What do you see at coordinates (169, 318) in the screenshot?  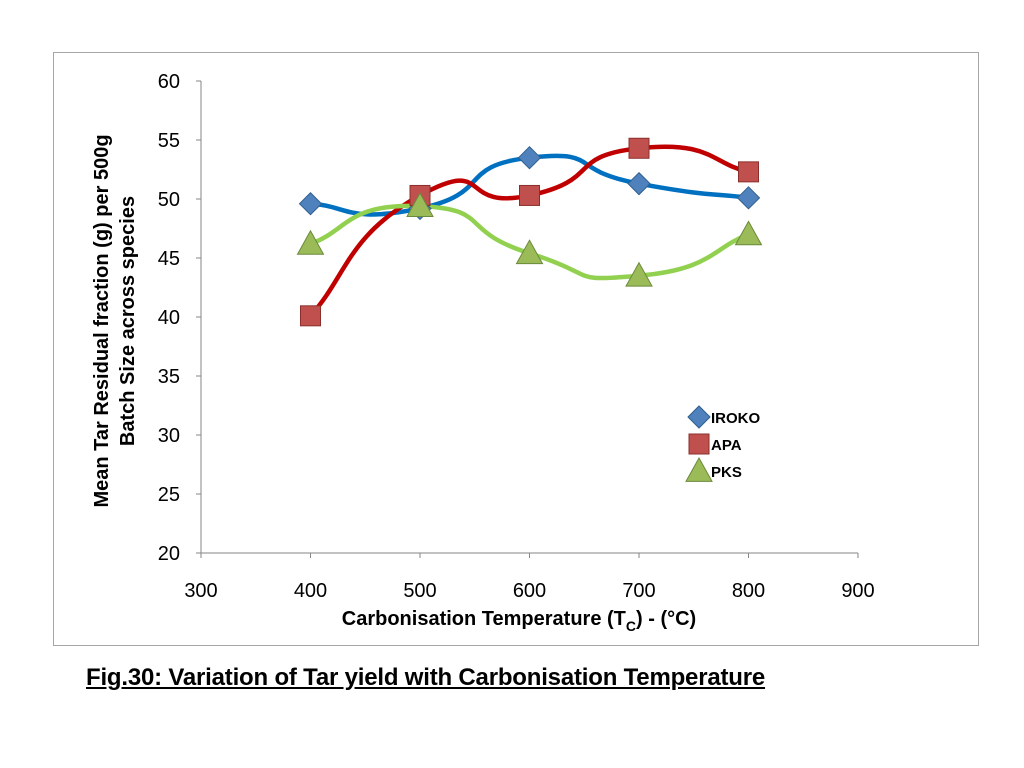 I see `y-tick-label: 40` at bounding box center [169, 318].